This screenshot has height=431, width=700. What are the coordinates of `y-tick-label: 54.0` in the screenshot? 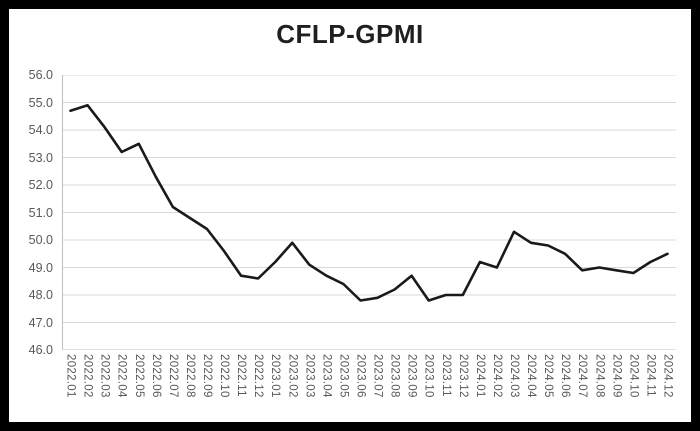 It's located at (40, 130).